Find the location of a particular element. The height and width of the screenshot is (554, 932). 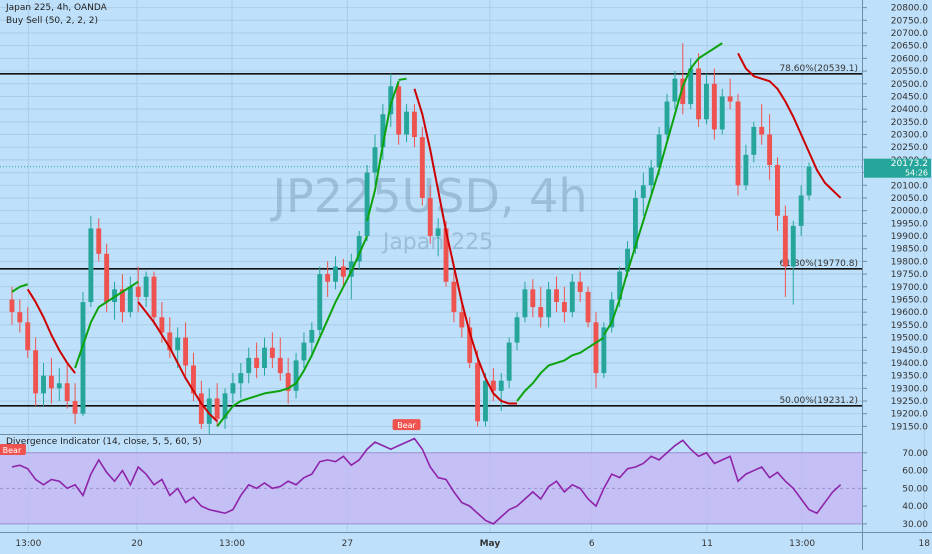

price-tick-label: 20450.0 is located at coordinates (909, 97).